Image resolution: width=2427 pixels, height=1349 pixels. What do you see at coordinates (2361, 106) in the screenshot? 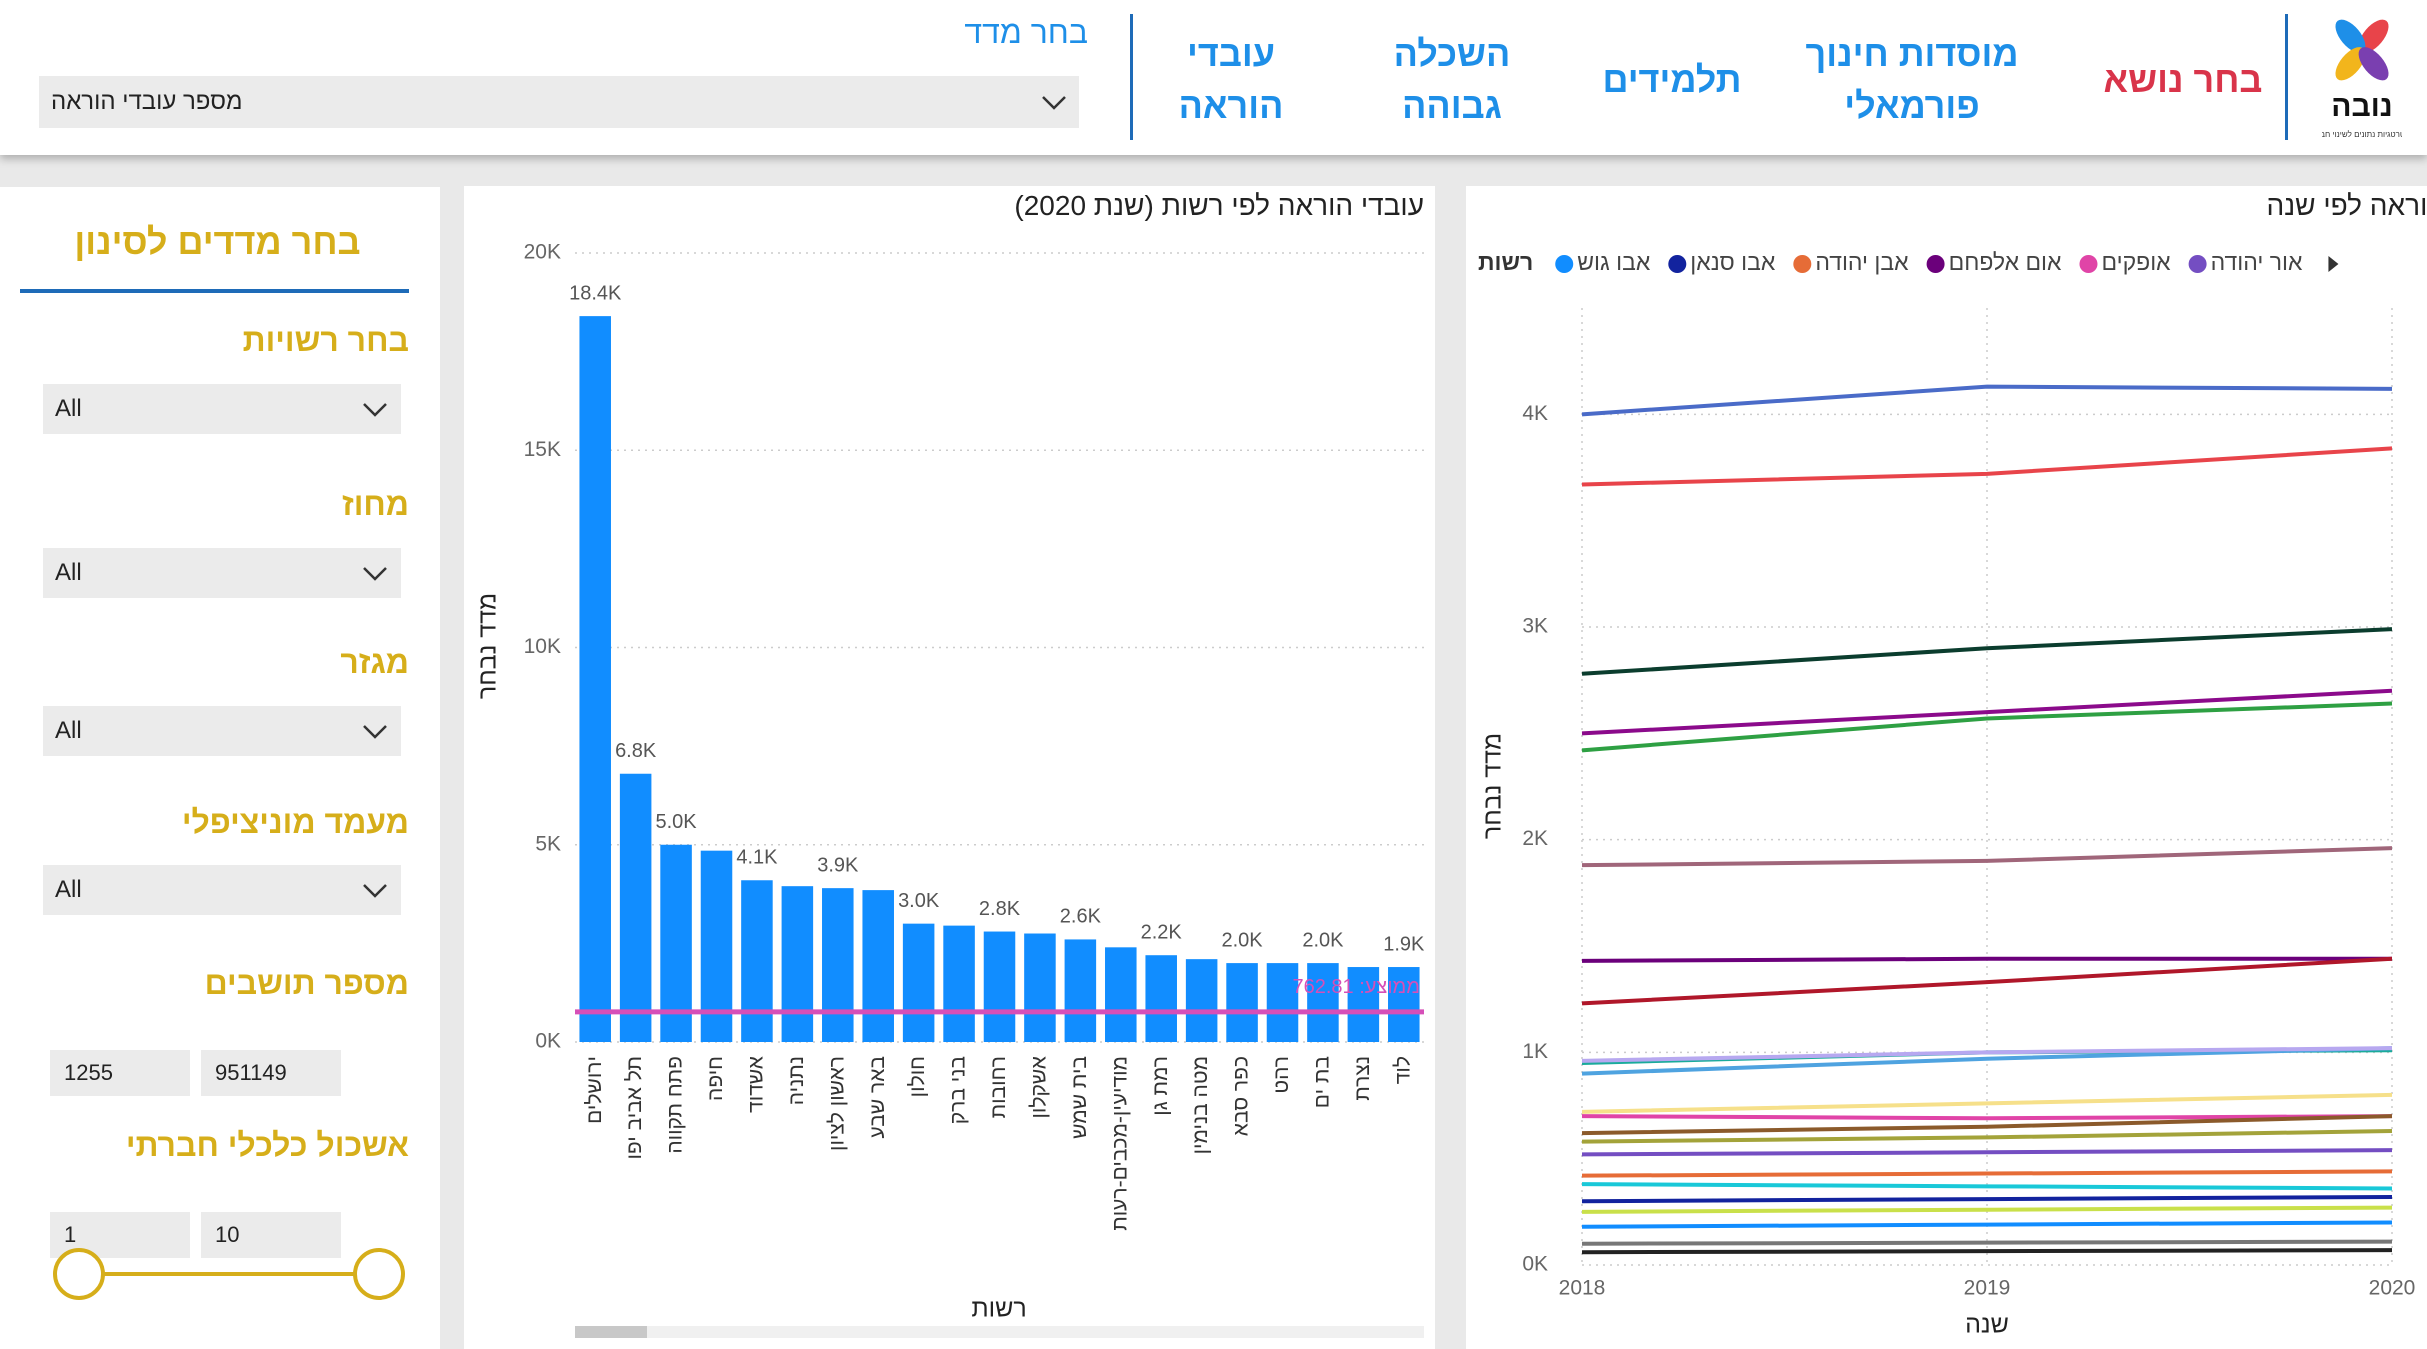
I see `logo-name: נובה` at bounding box center [2361, 106].